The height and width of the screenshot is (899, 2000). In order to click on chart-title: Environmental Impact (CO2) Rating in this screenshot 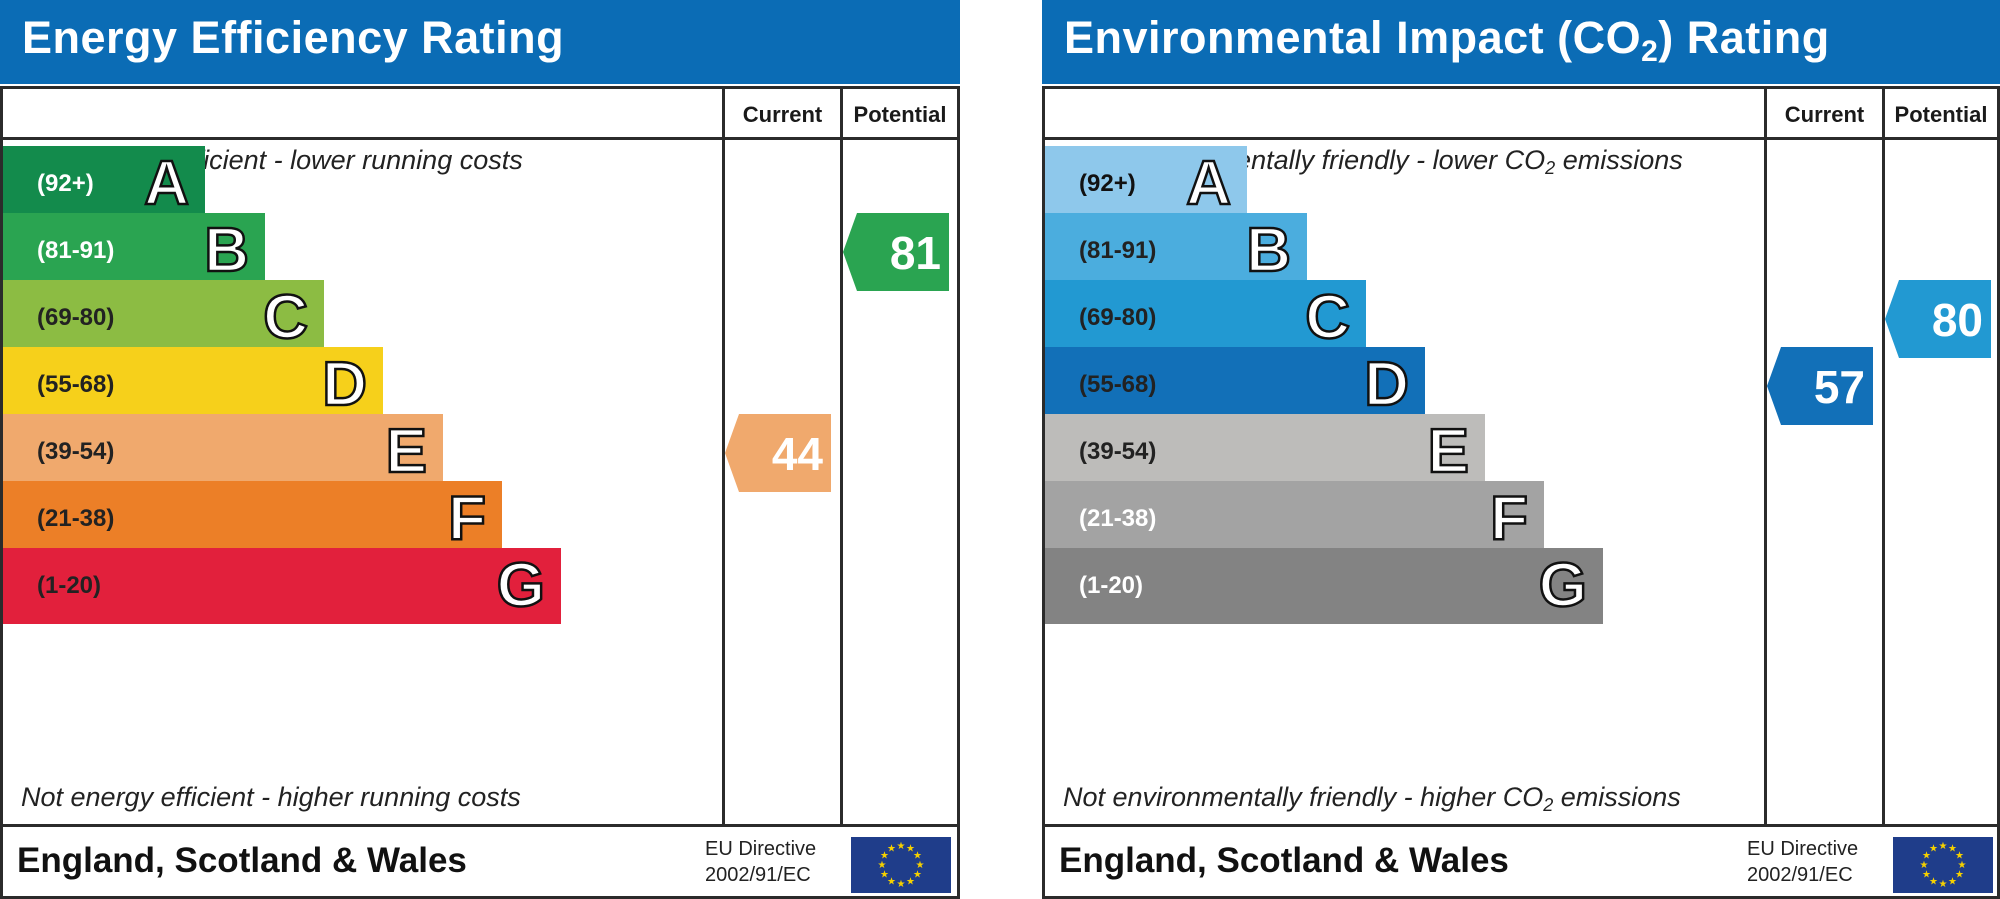, I will do `click(1447, 40)`.